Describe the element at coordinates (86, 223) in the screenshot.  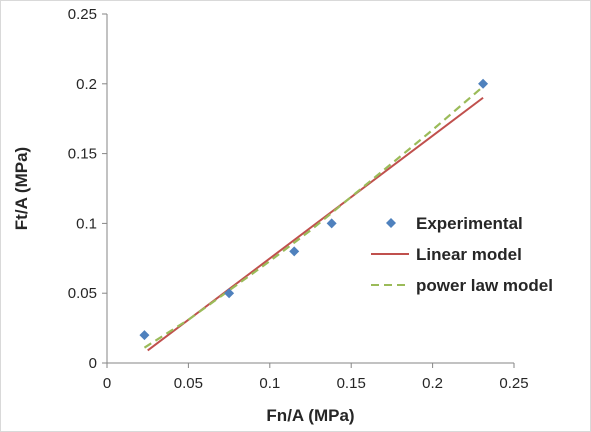
I see `y-tick-label: 0.1` at that location.